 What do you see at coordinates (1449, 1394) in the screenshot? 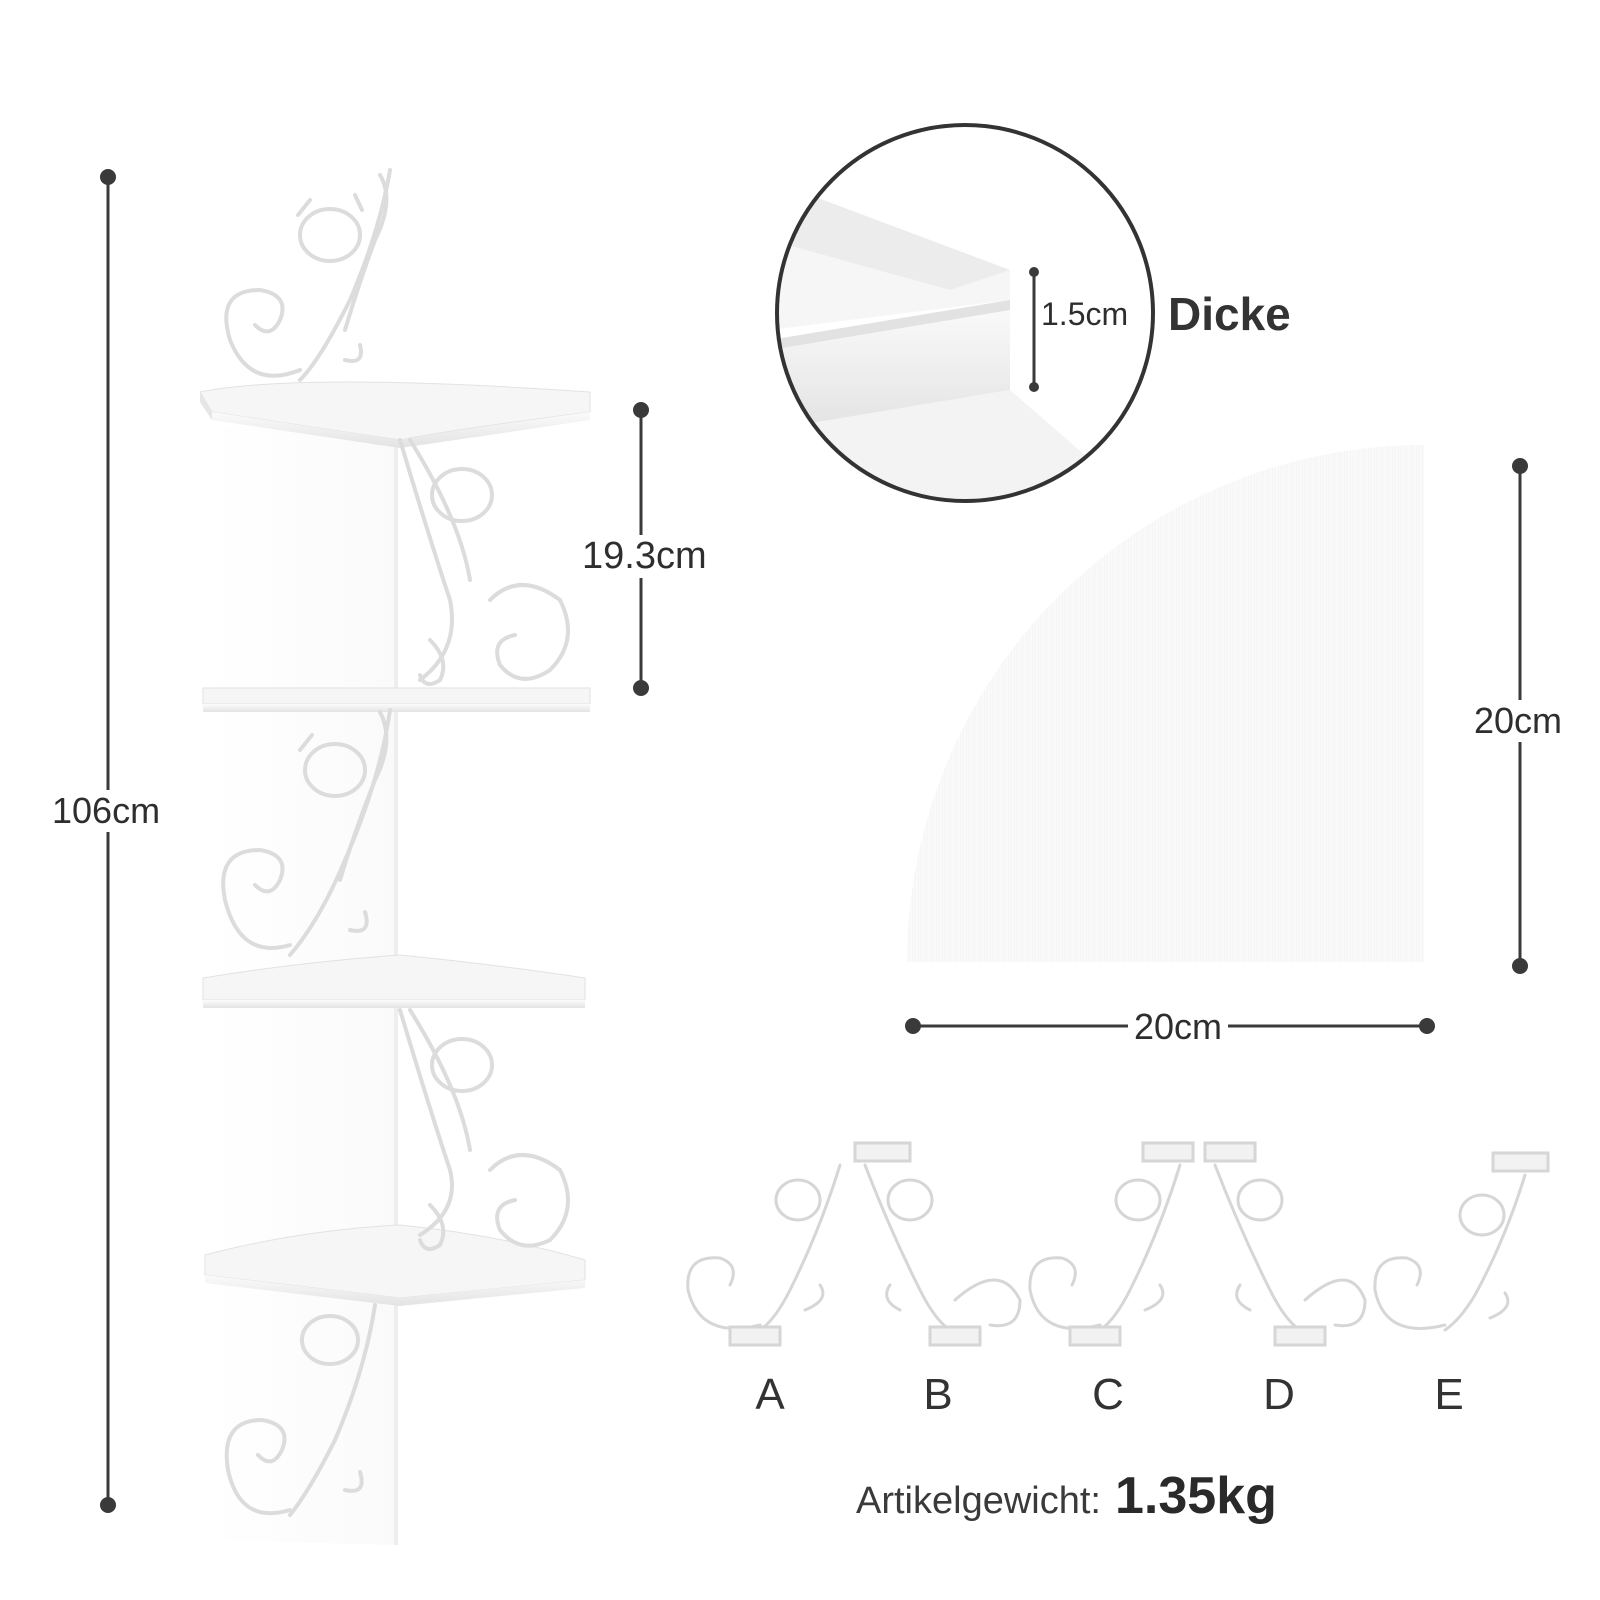
I see `variant-label-e: E` at bounding box center [1449, 1394].